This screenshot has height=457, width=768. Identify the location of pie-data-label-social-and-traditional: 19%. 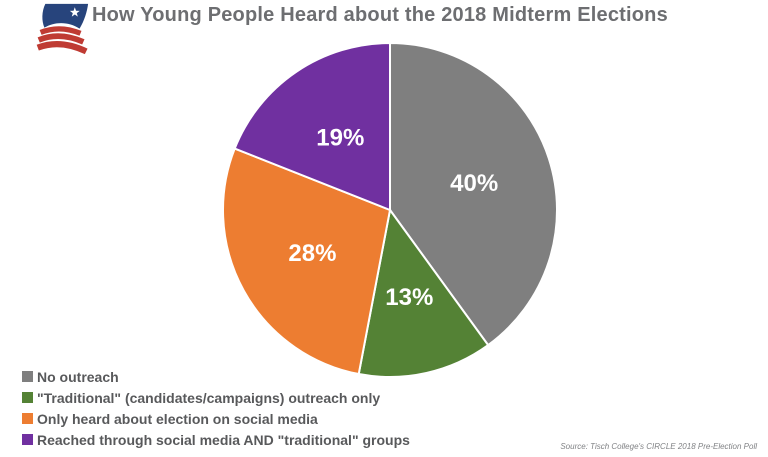
(340, 137).